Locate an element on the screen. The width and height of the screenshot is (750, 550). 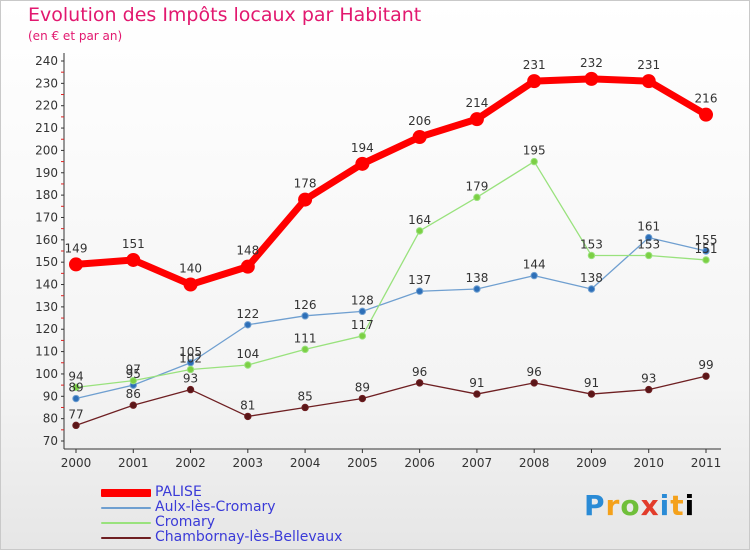
data-label: 164 is located at coordinates (419, 220).